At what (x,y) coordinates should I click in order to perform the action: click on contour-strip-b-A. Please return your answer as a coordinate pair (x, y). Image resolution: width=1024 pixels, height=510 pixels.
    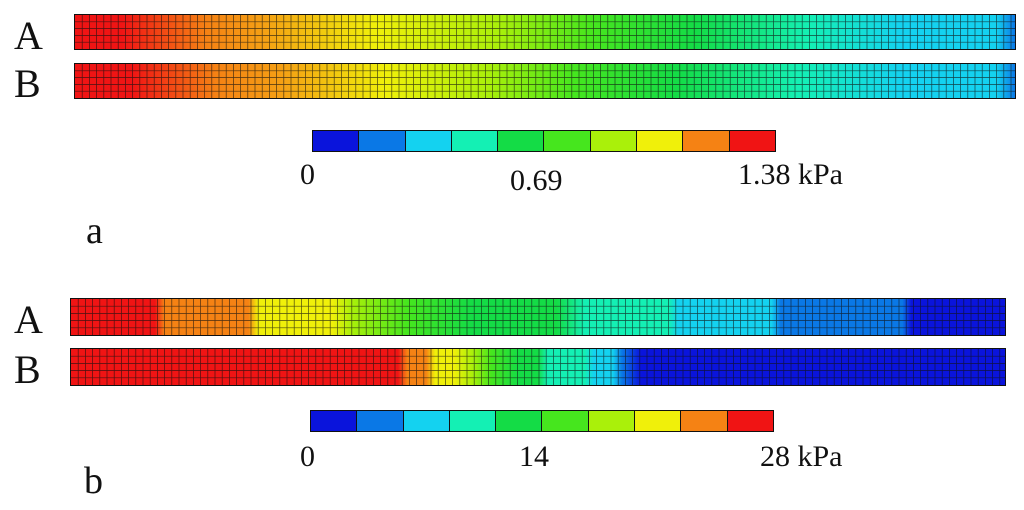
    Looking at the image, I should click on (538, 317).